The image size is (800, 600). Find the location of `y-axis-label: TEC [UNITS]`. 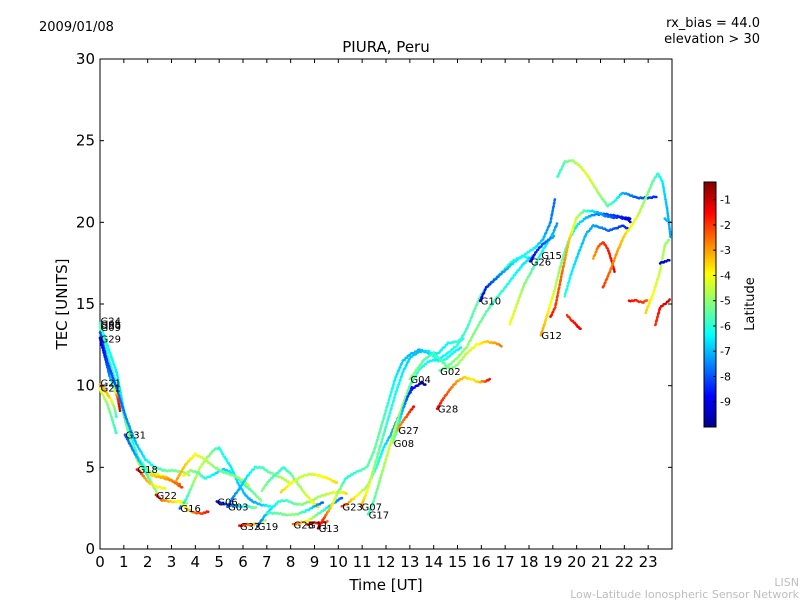

y-axis-label: TEC [UNITS] is located at coordinates (62, 305).